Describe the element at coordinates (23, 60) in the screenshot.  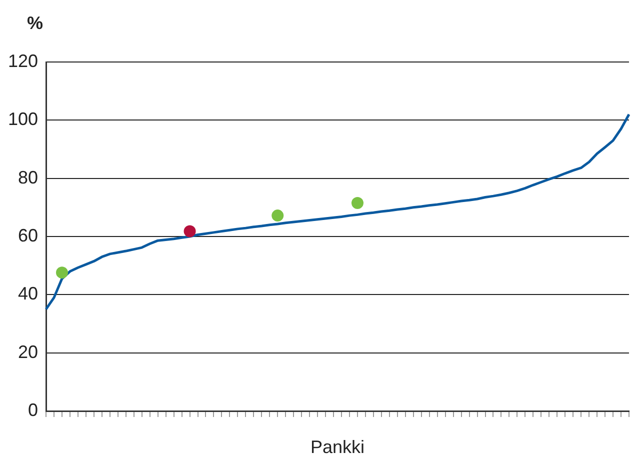
I see `y-tick-label: 120` at that location.